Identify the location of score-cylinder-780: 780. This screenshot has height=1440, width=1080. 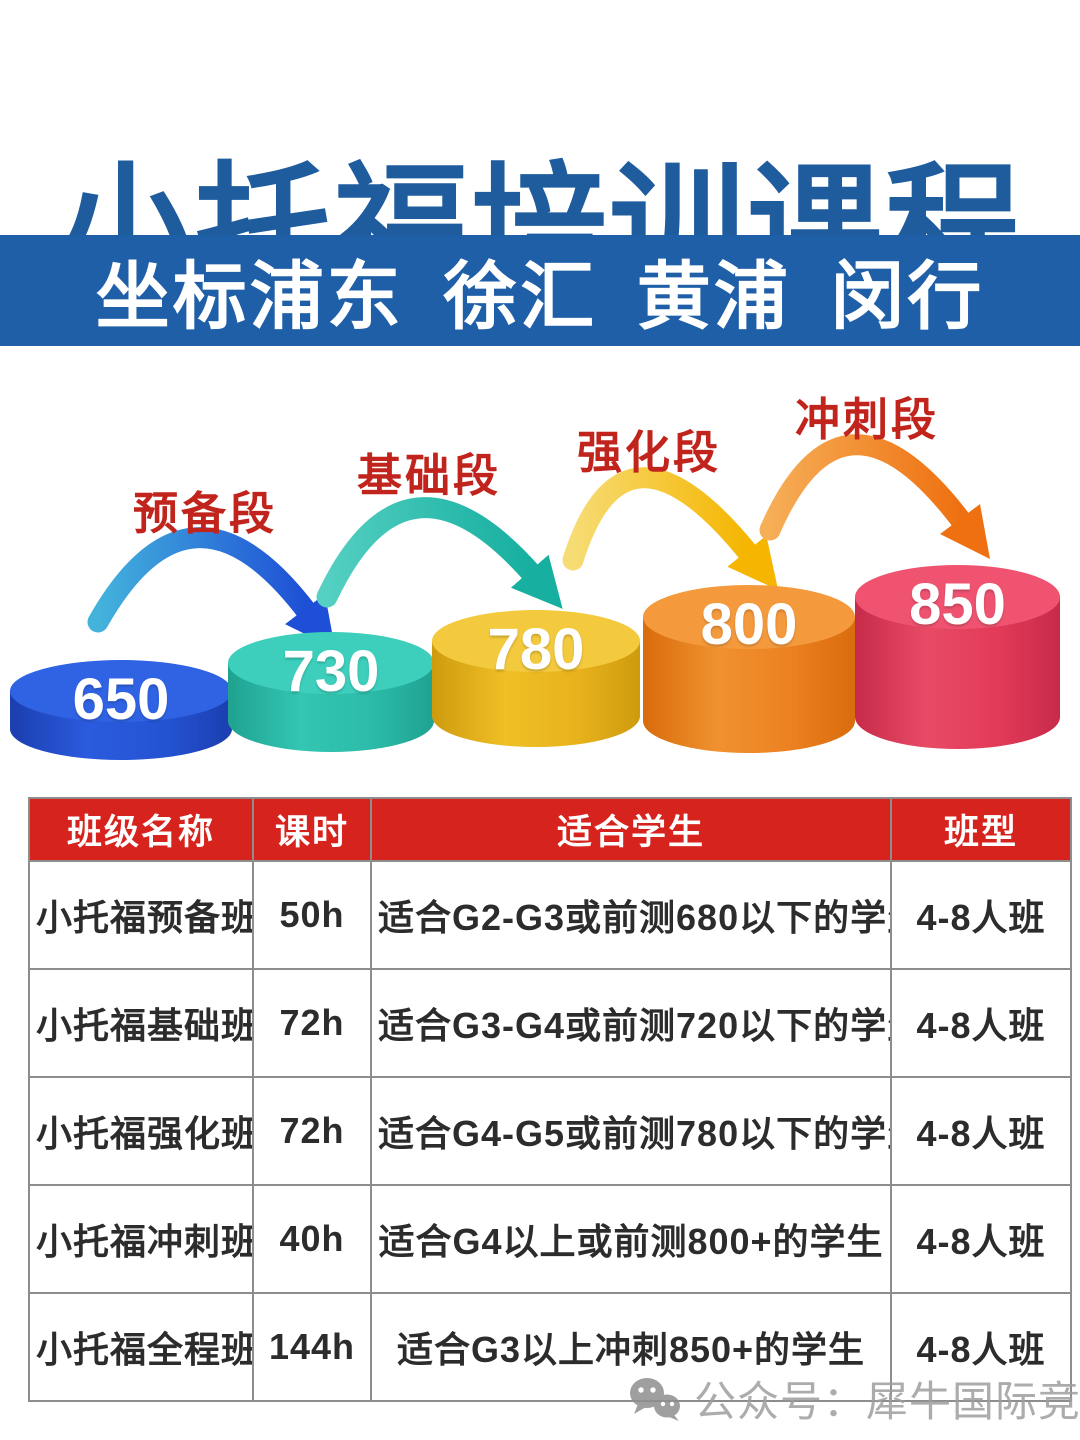
(536, 694).